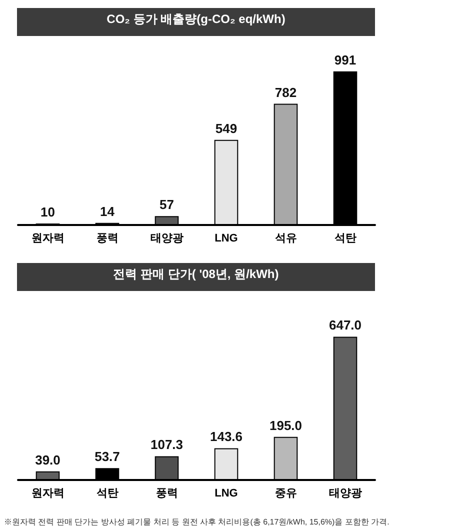 This screenshot has height=530, width=450. I want to click on data-label: 647.0, so click(345, 325).